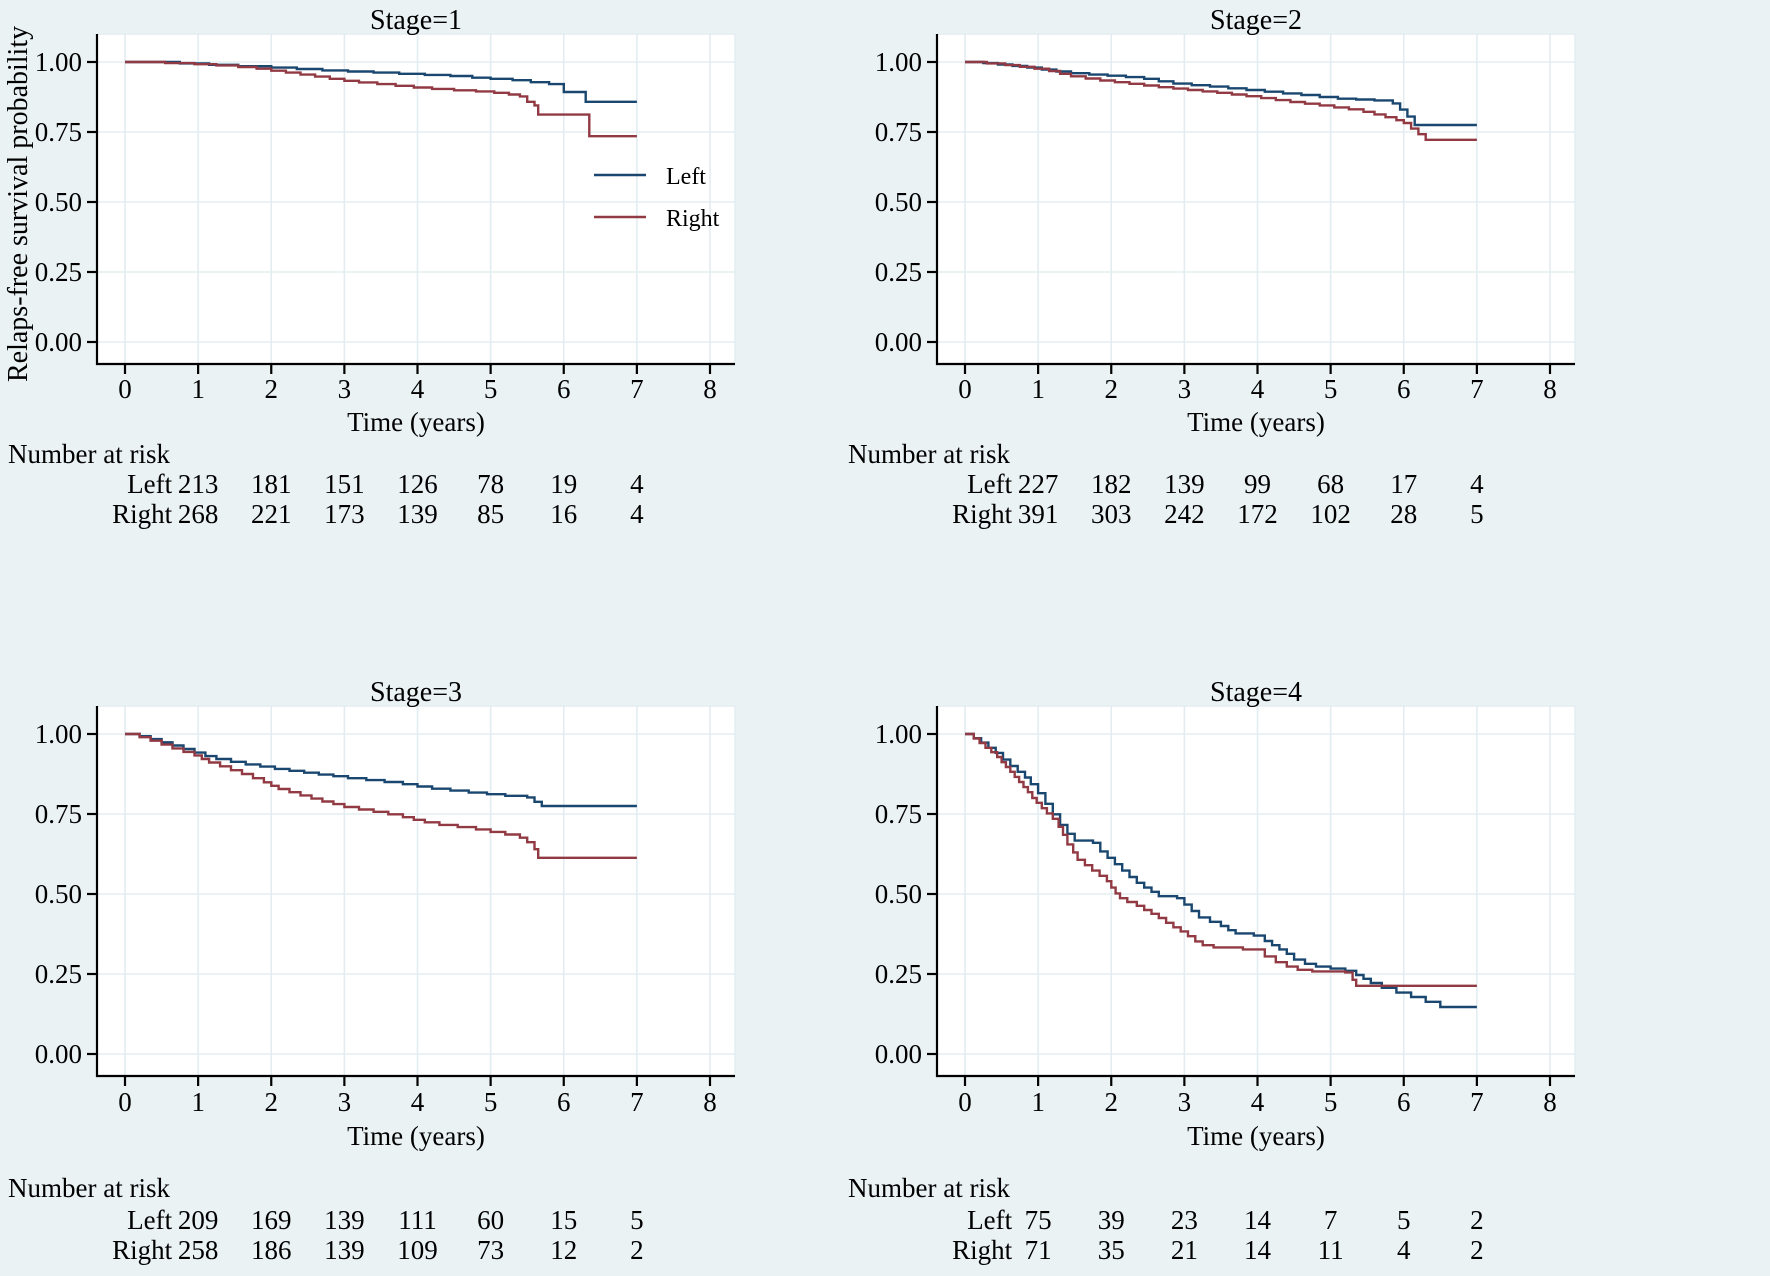 This screenshot has height=1276, width=1770. Describe the element at coordinates (490, 1220) in the screenshot. I see `risk-value: 60` at that location.